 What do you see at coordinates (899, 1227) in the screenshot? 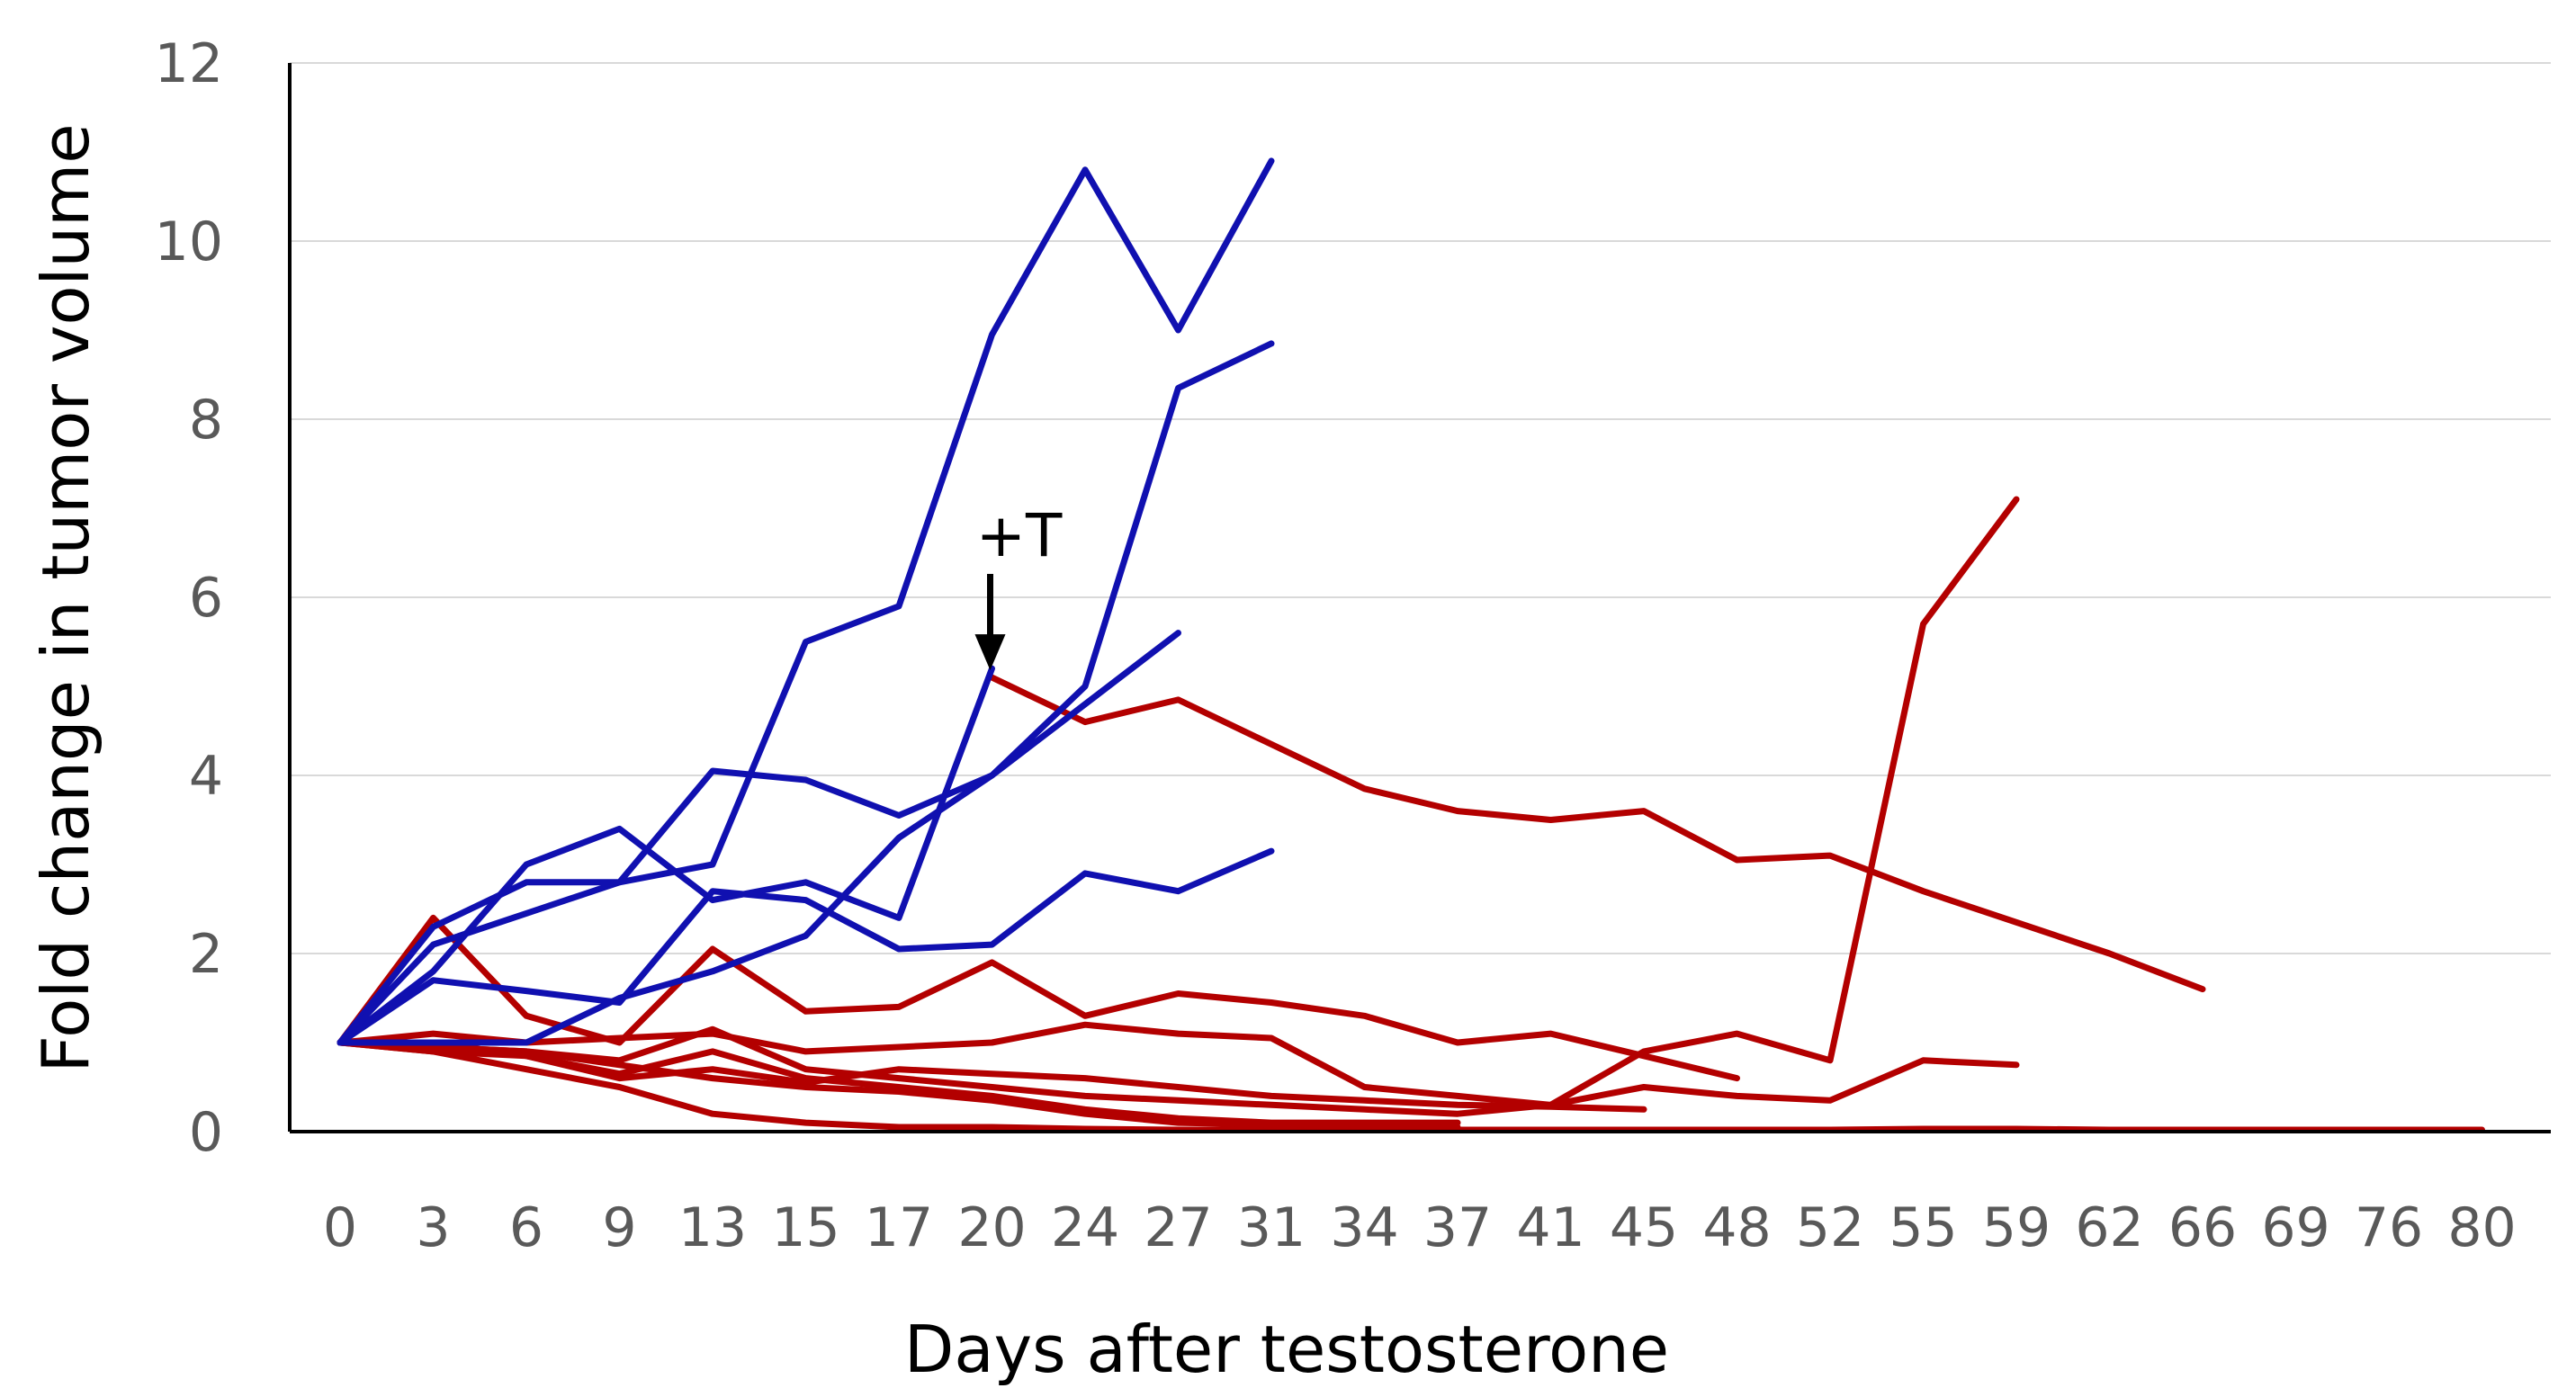
I see `x-tick-label: 17` at bounding box center [899, 1227].